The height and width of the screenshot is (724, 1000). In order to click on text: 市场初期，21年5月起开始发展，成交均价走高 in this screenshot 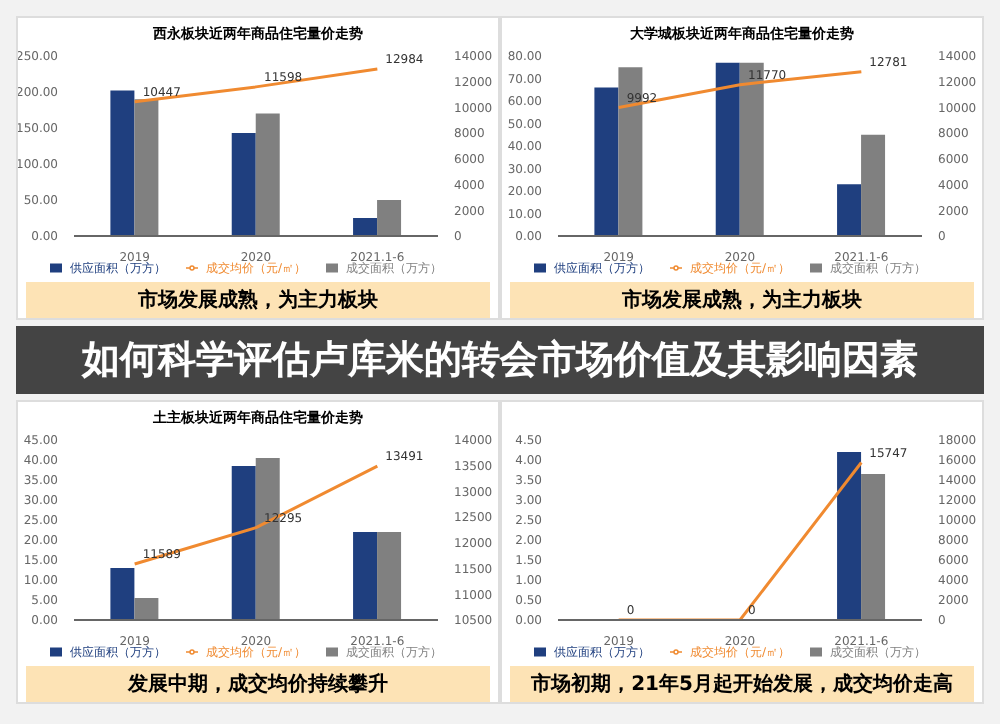, I will do `click(742, 684)`.